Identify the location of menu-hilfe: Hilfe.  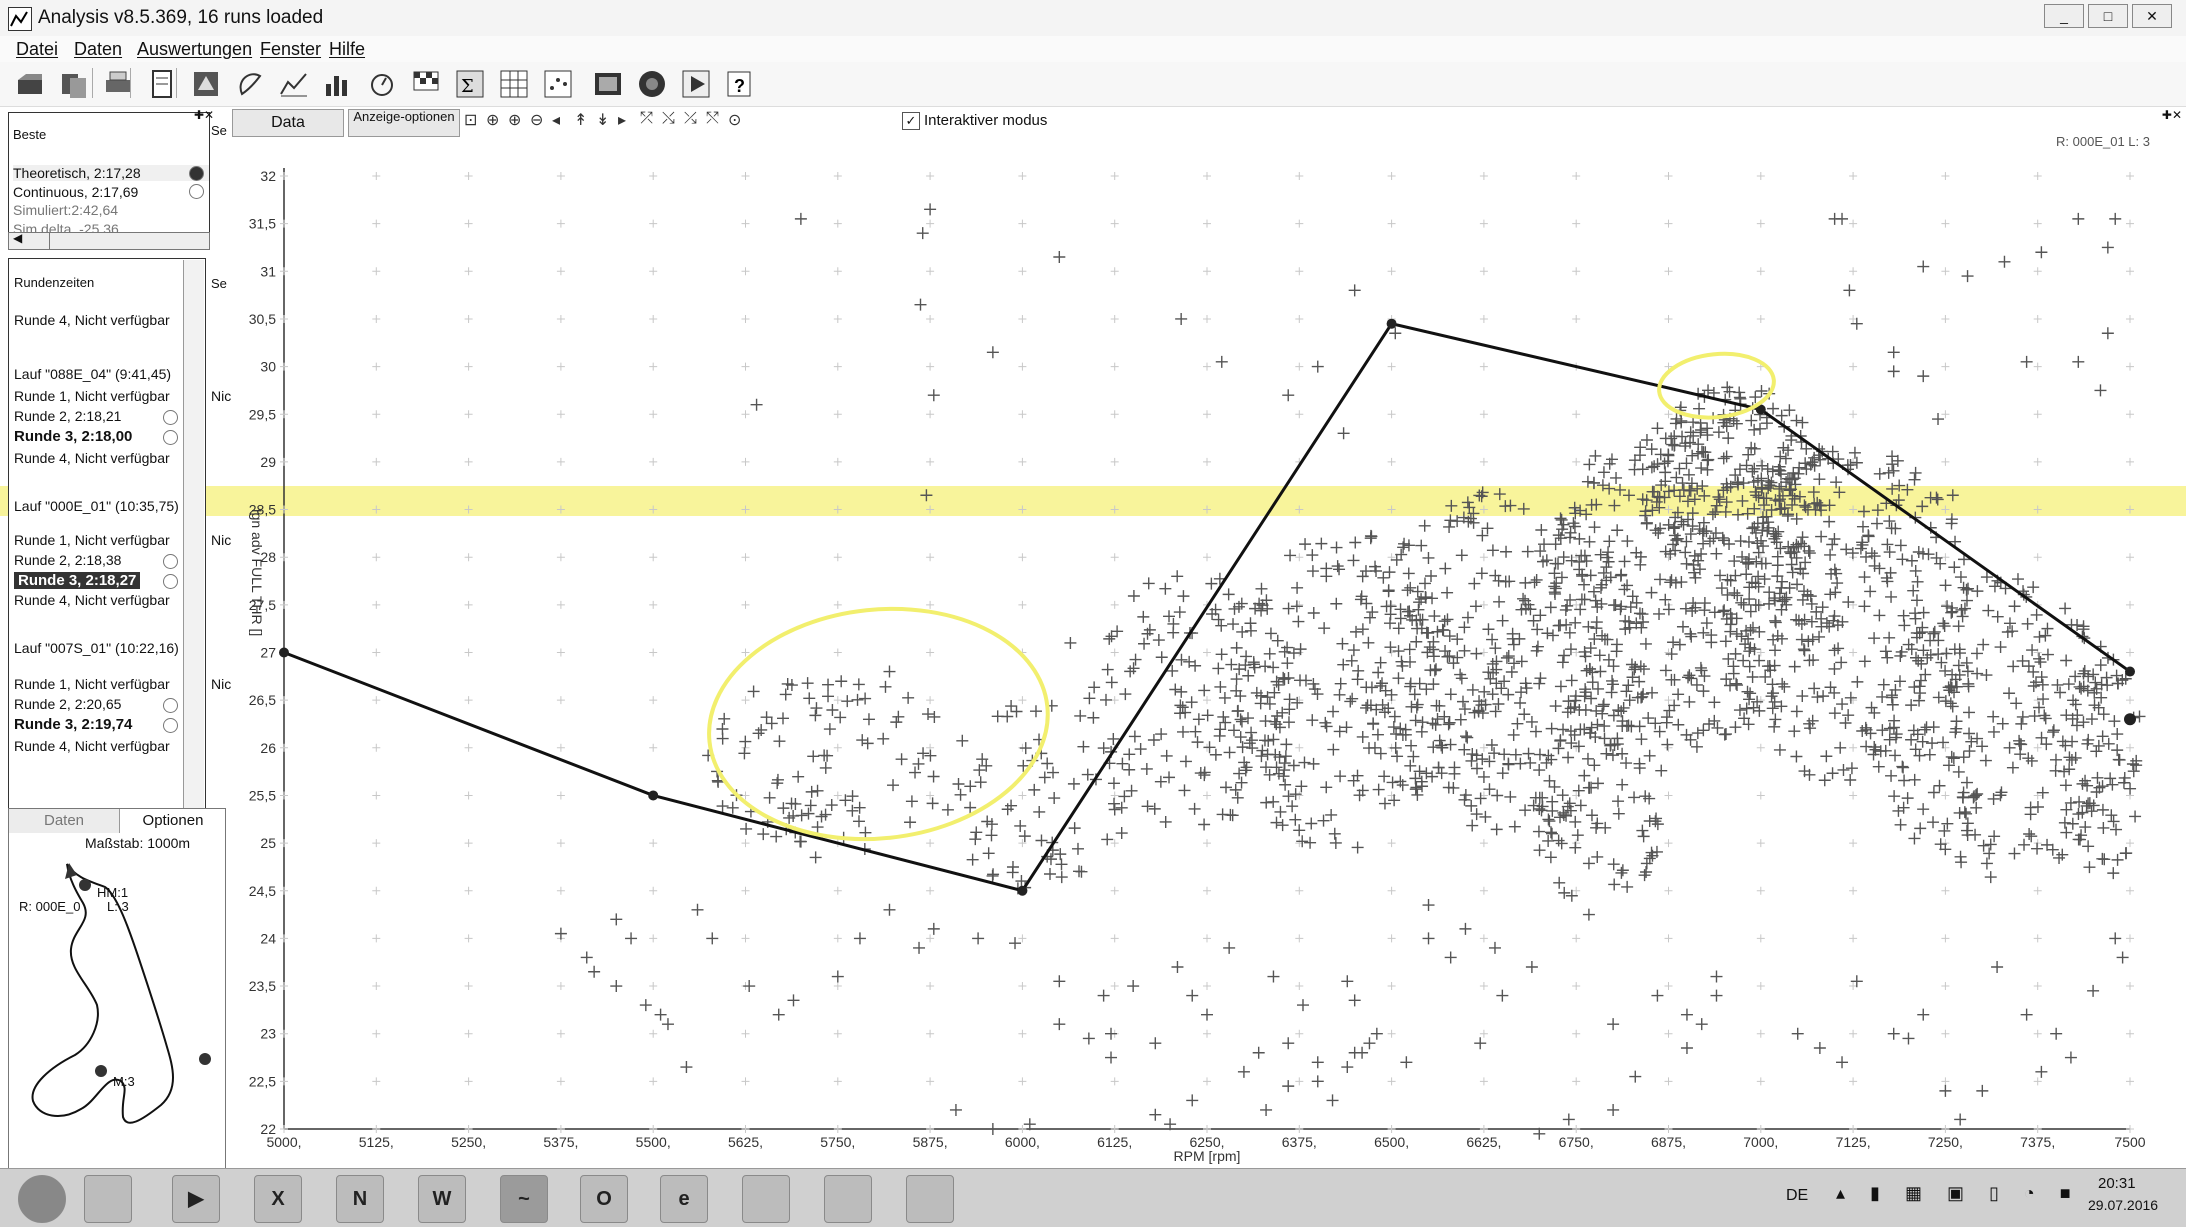
(347, 49).